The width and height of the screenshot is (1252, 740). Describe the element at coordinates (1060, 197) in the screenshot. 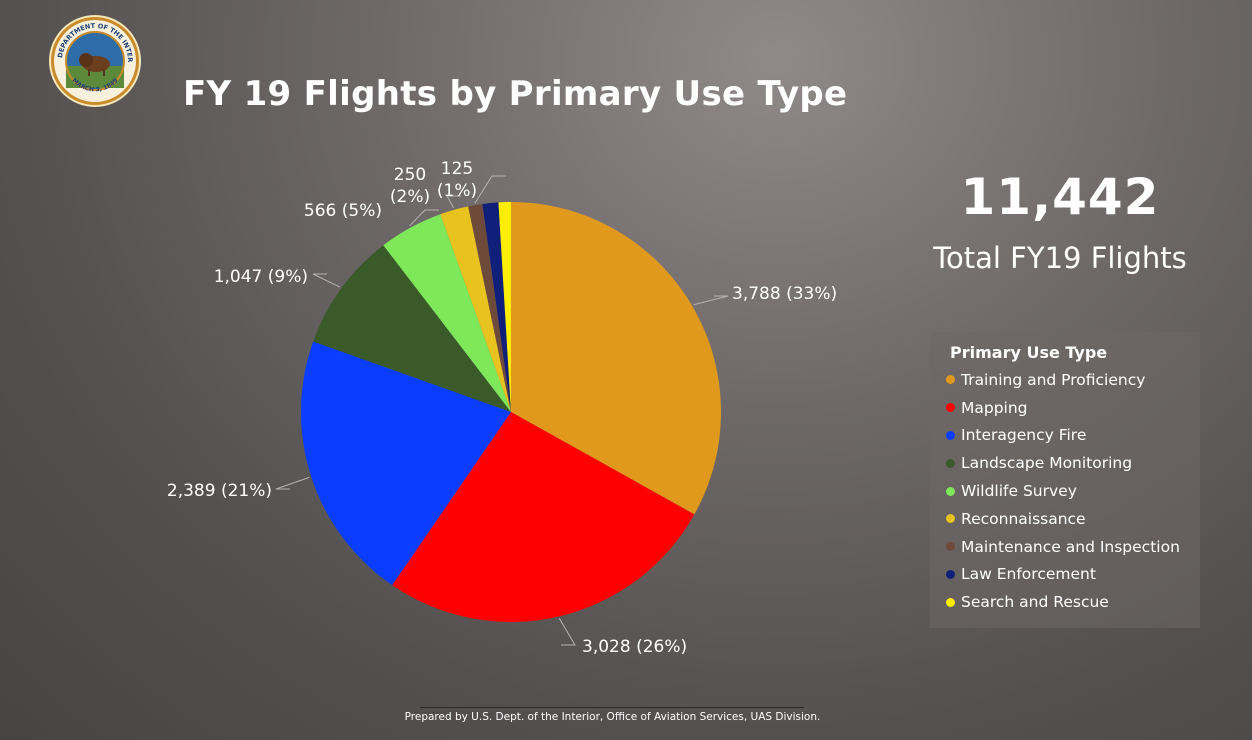

I see `total-flights-value: 11,442` at that location.